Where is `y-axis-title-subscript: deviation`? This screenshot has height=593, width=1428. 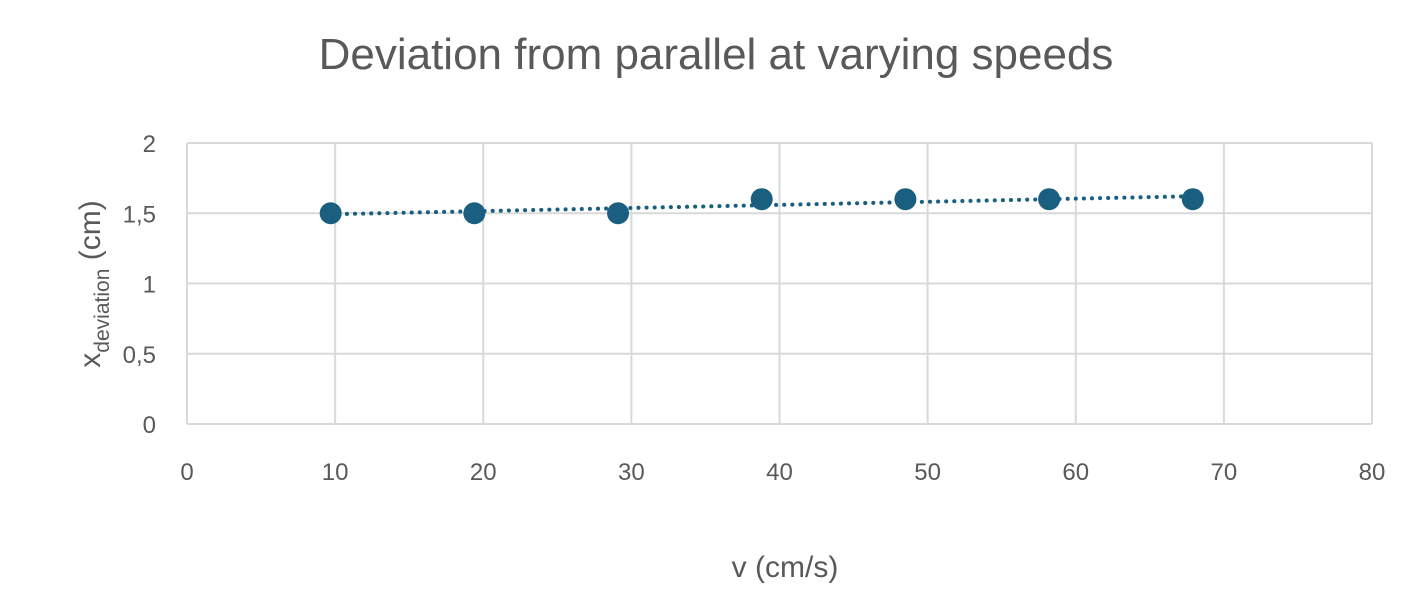 y-axis-title-subscript: deviation is located at coordinates (102, 311).